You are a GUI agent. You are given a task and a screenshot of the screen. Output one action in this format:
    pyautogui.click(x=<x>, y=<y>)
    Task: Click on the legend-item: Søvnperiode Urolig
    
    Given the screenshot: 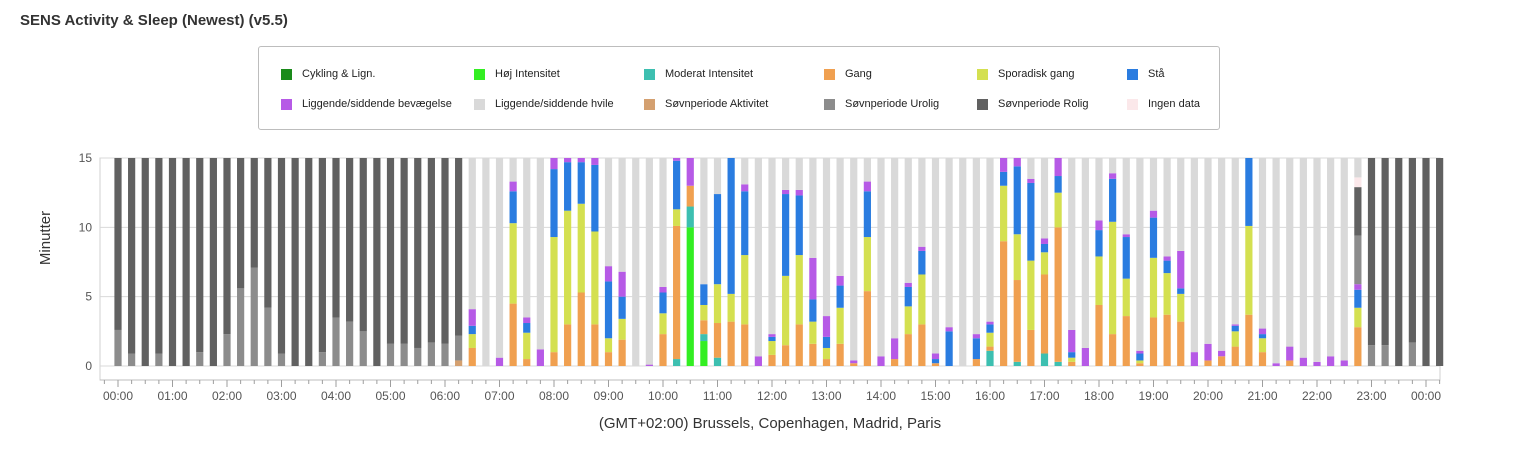 What is the action you would take?
    pyautogui.click(x=881, y=104)
    